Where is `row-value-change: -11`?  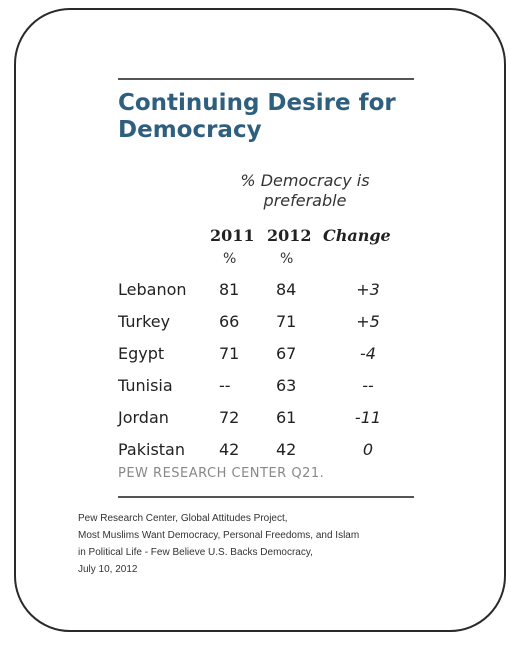 row-value-change: -11 is located at coordinates (368, 417).